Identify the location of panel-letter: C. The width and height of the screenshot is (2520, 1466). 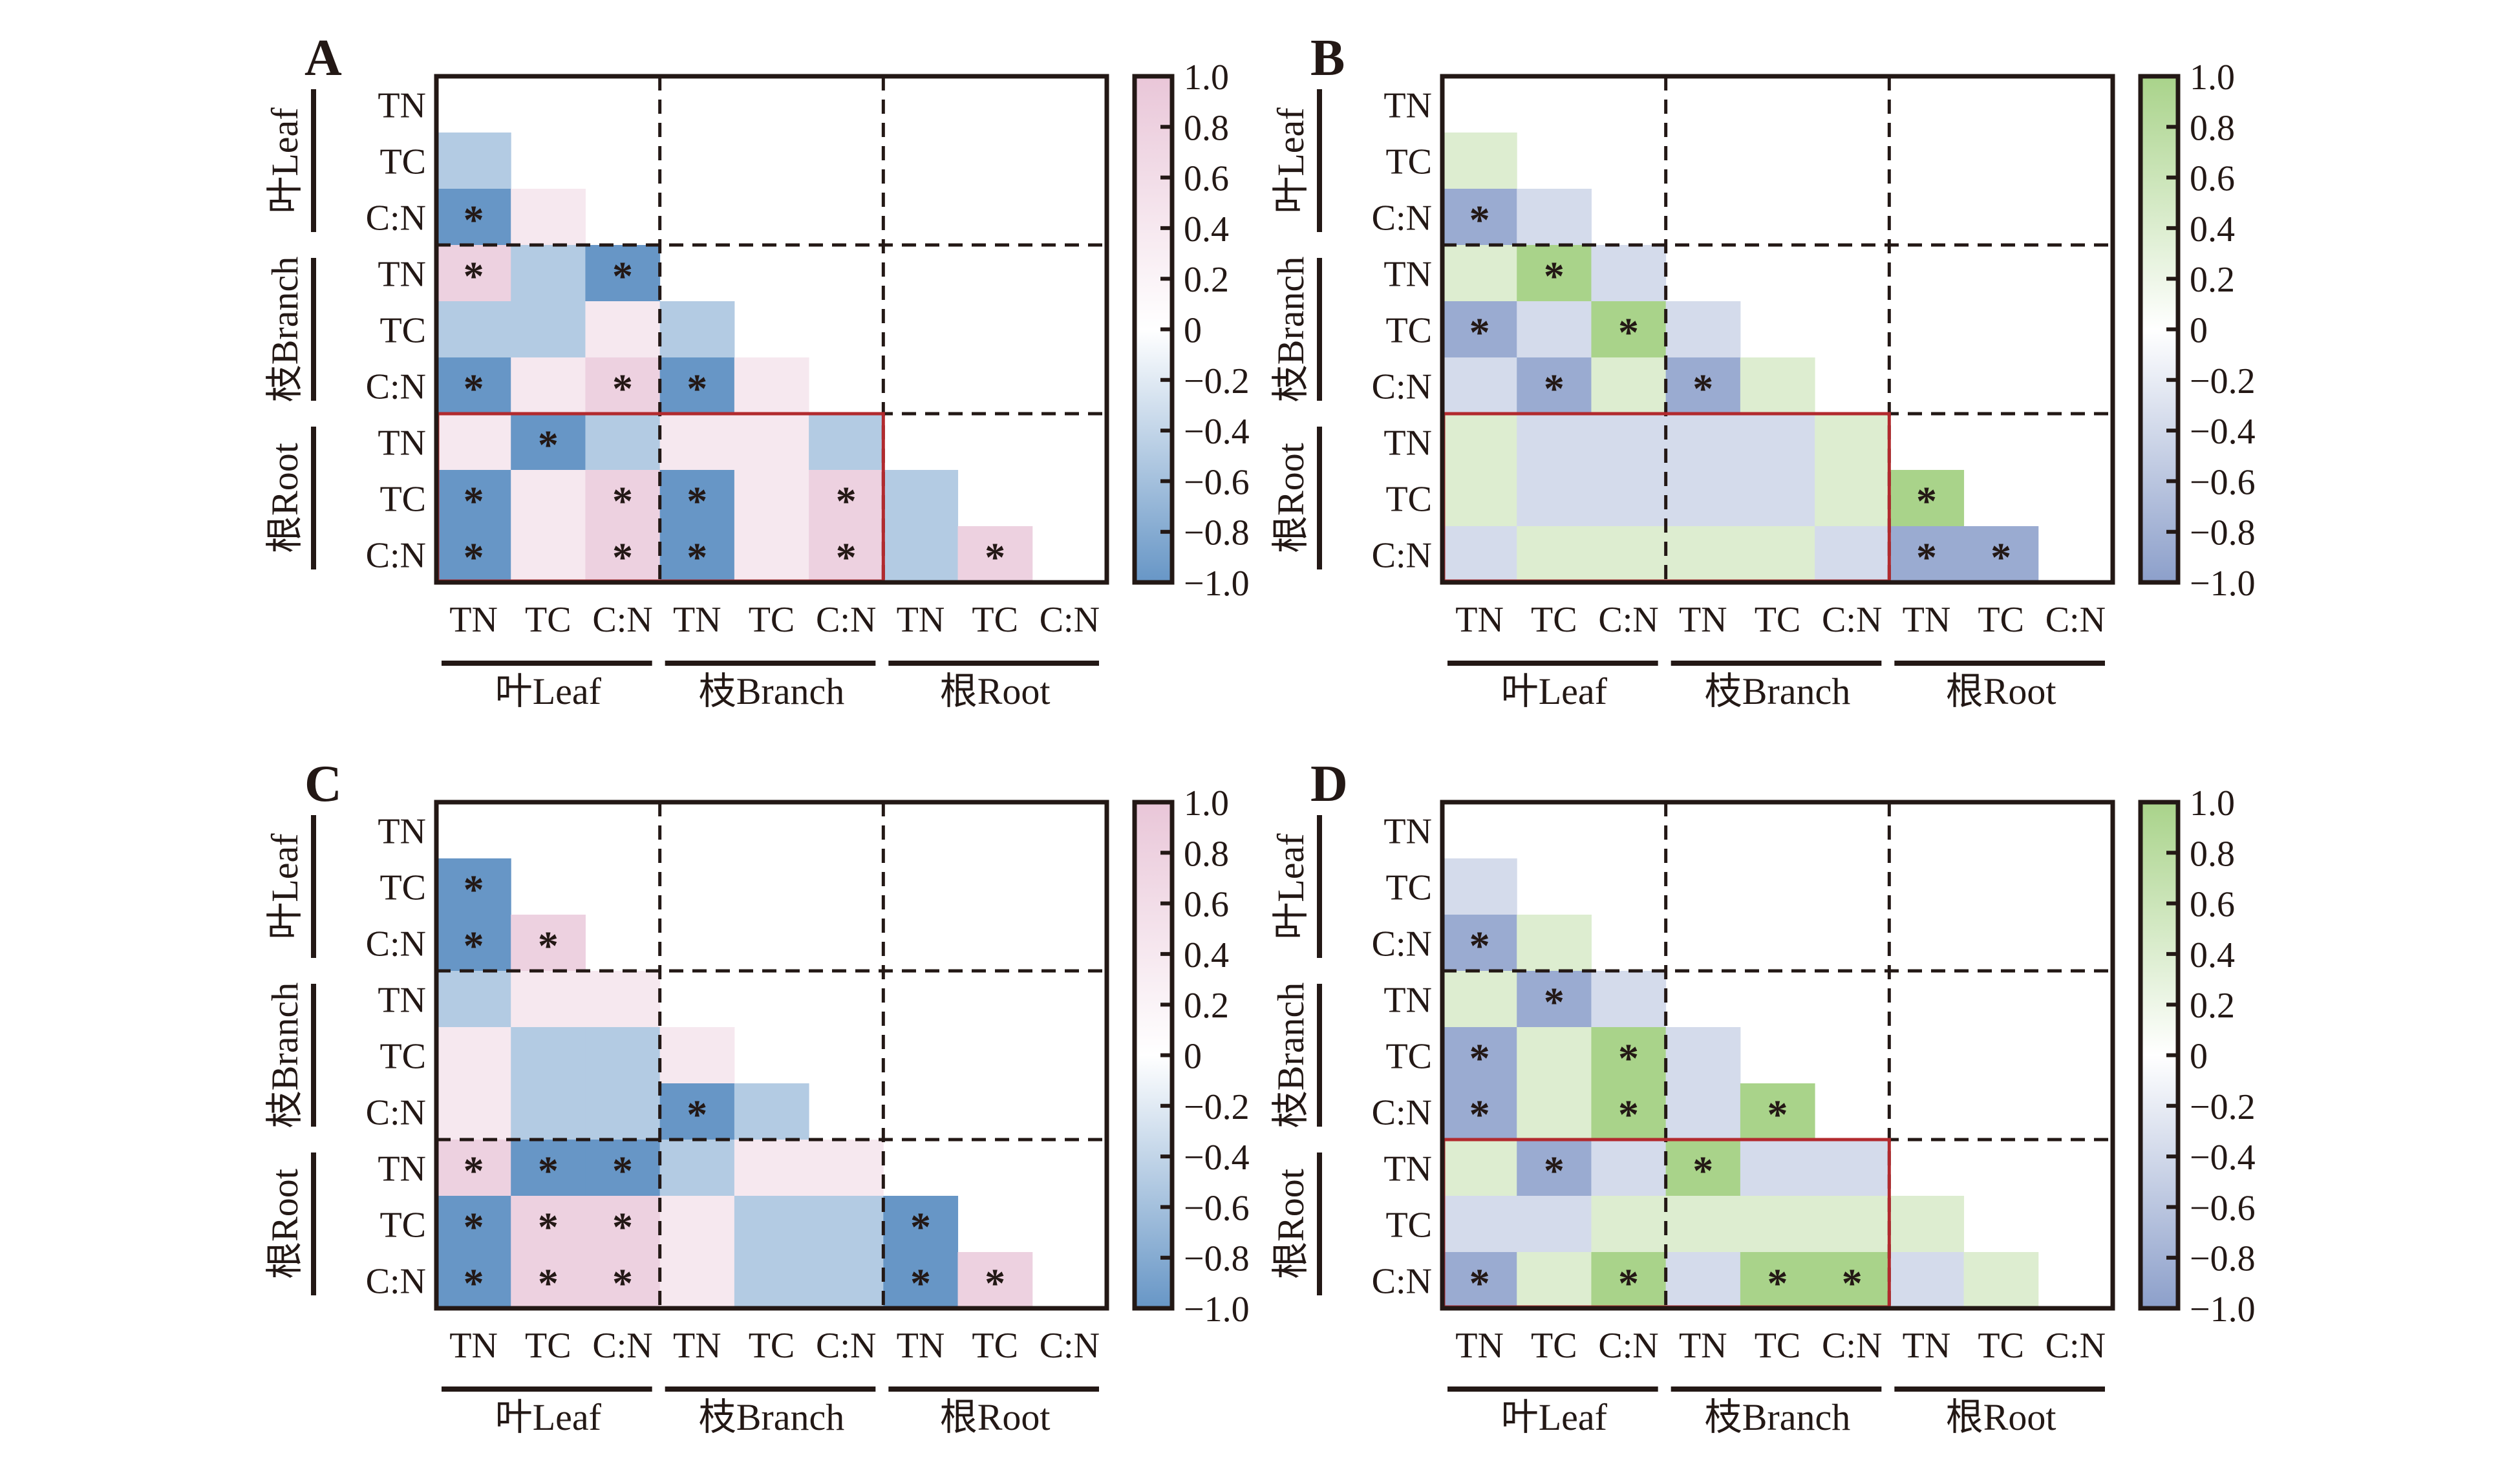
(323, 784).